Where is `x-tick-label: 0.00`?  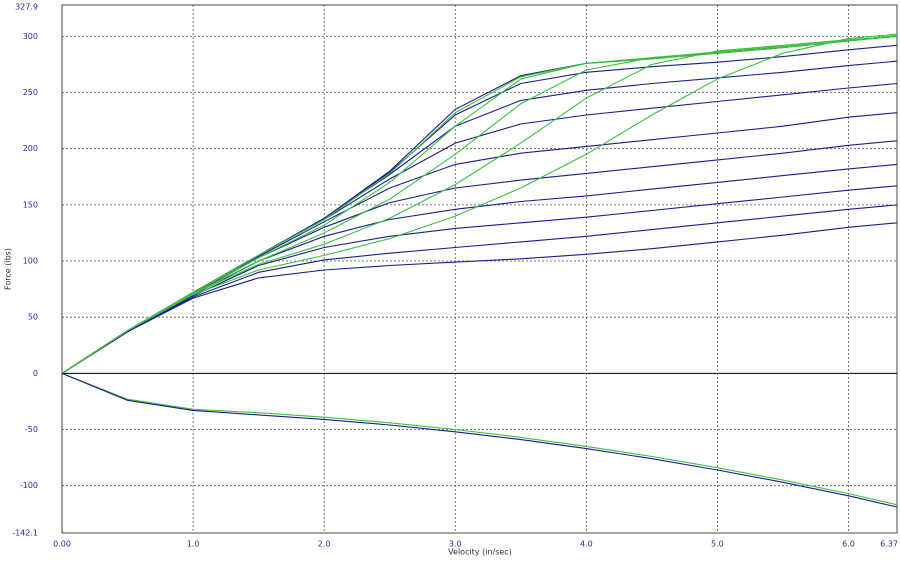
x-tick-label: 0.00 is located at coordinates (62, 544).